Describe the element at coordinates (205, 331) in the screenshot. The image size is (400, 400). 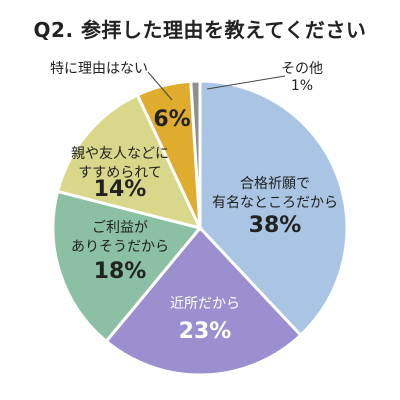
I see `slice-value-label: 23%` at that location.